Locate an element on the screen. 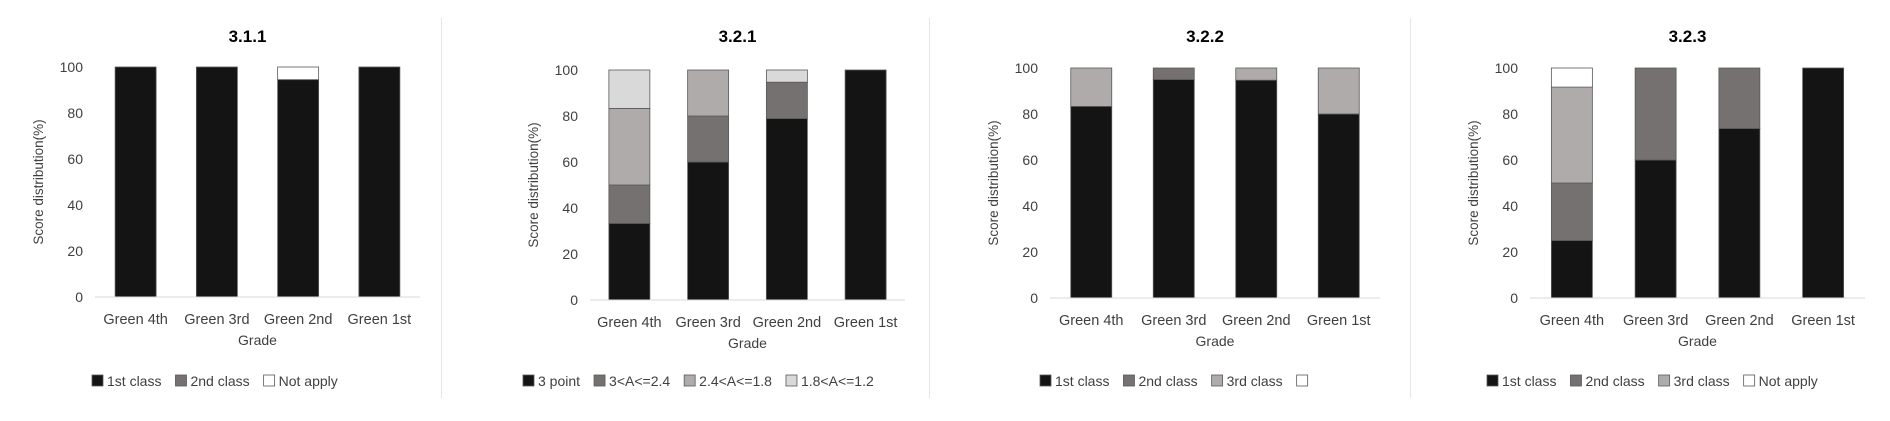 Image resolution: width=1890 pixels, height=421 pixels. legend-label: 3<A<=2.4 is located at coordinates (639, 381).